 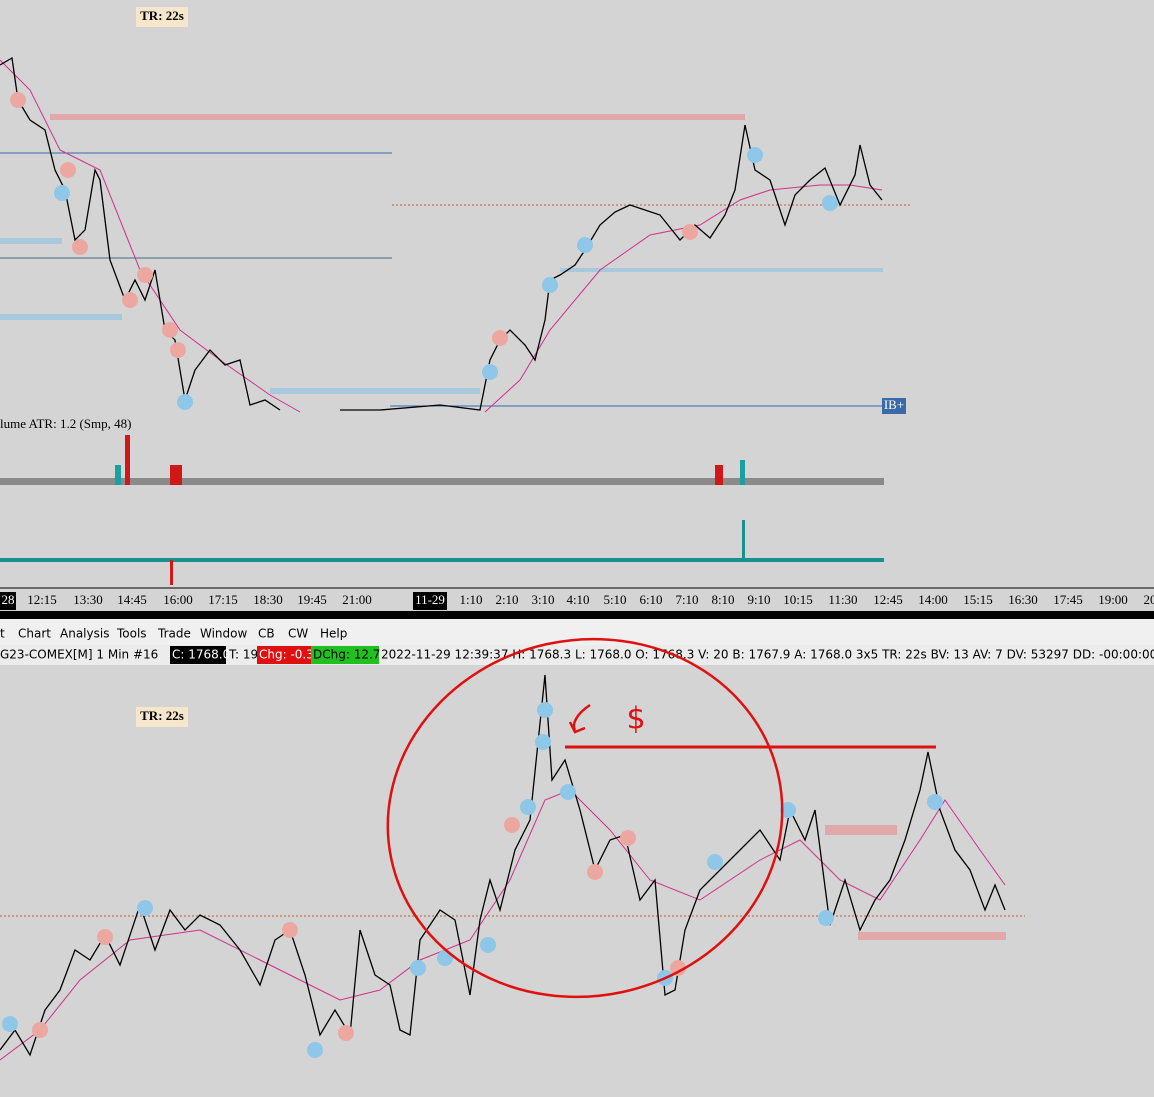 I want to click on time-label: 17:45, so click(x=1068, y=599).